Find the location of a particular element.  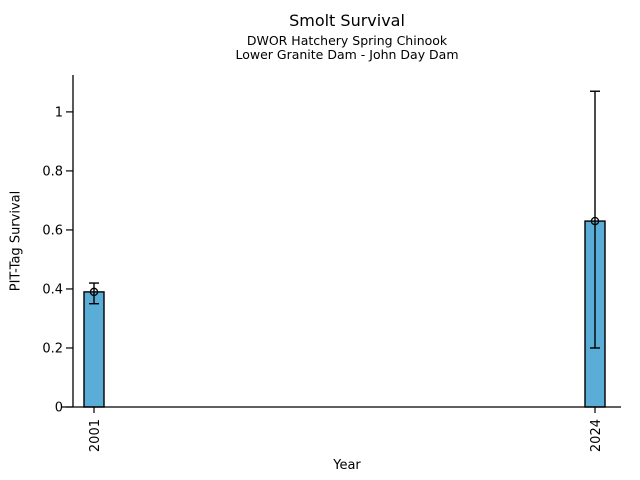

y-tick-label: 0 is located at coordinates (59, 408).